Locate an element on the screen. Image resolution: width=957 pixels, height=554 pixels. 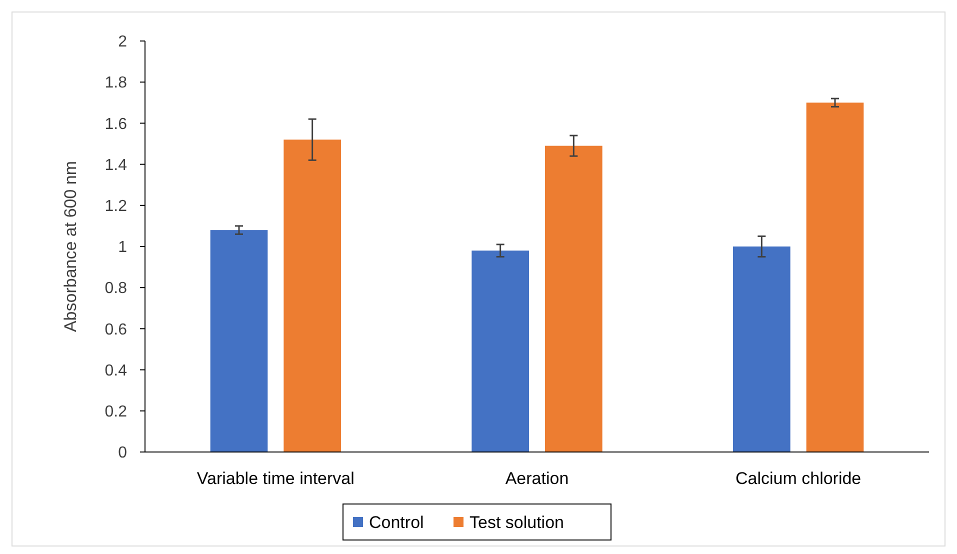
y-tick-label: 1 is located at coordinates (123, 247).